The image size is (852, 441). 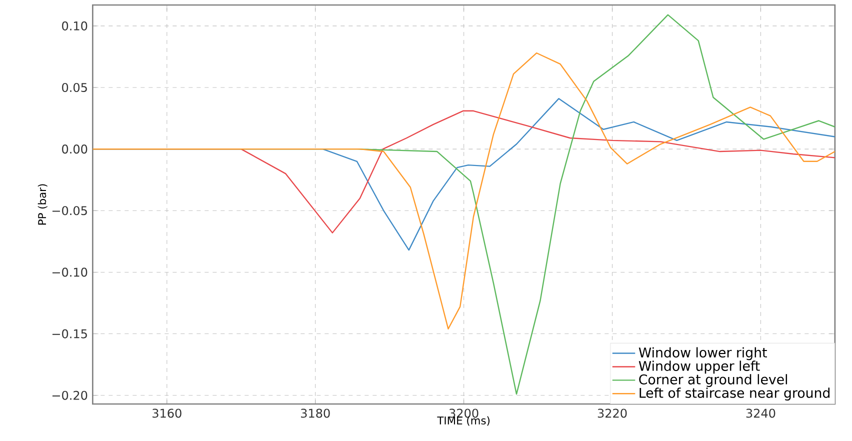 What do you see at coordinates (43, 204) in the screenshot?
I see `y-axis-title: PP (bar)` at bounding box center [43, 204].